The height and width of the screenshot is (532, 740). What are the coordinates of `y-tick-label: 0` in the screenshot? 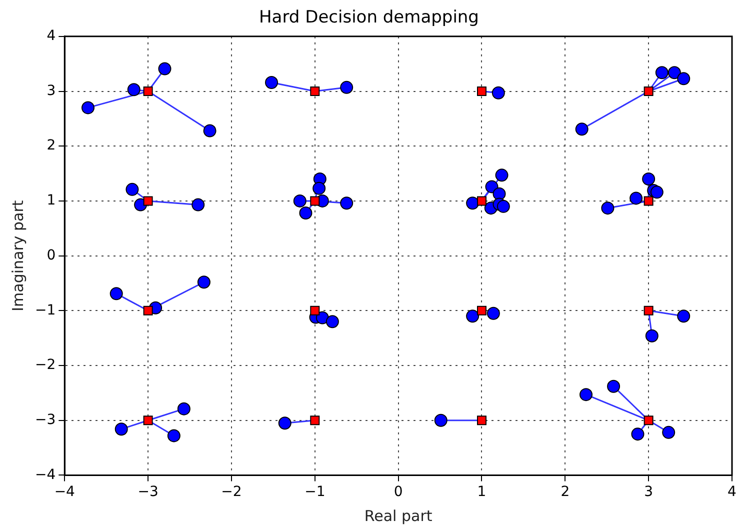 It's located at (51, 255).